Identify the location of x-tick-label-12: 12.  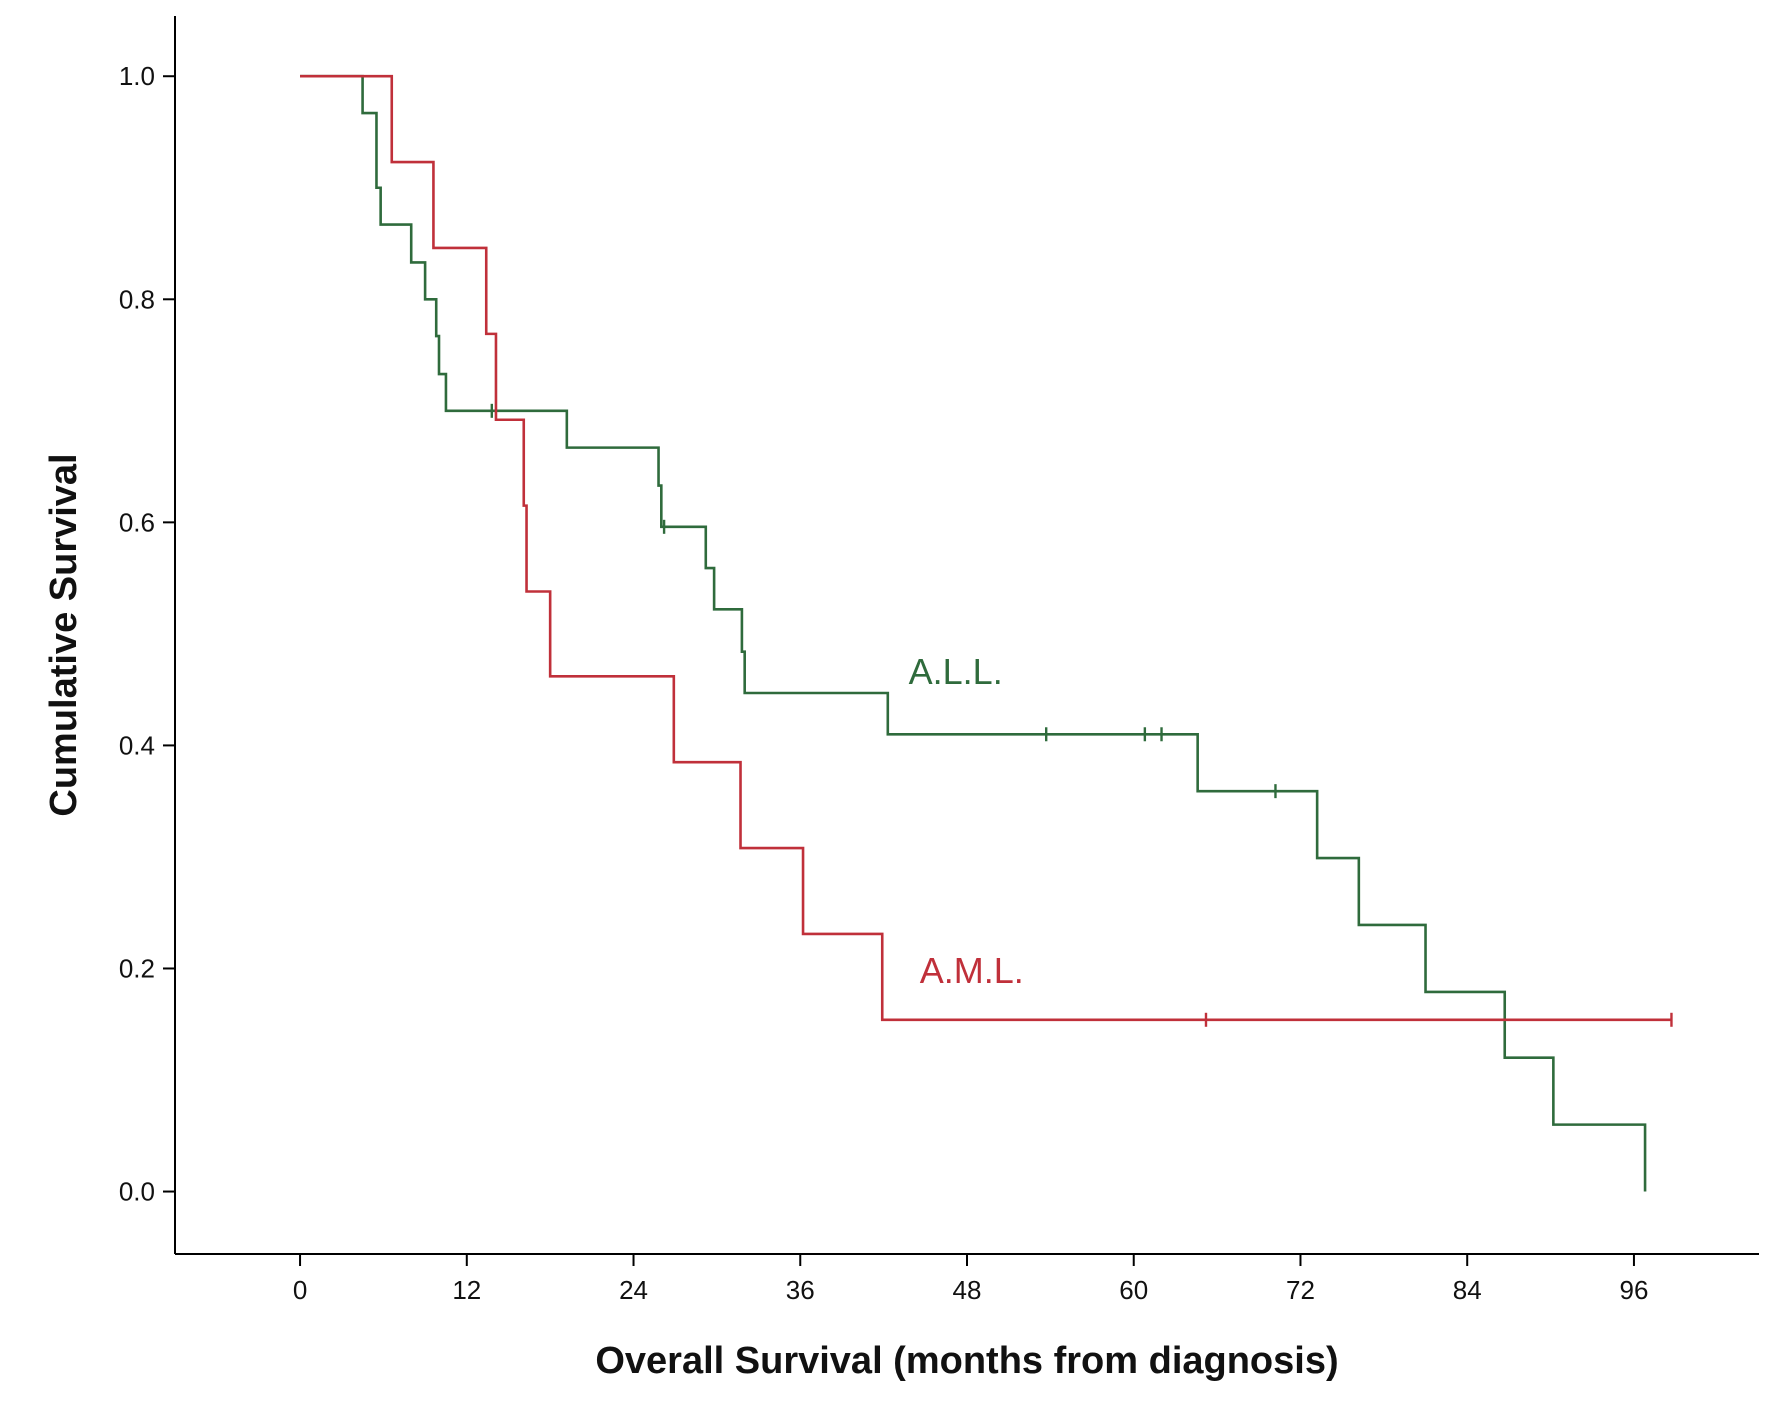
(466, 1290).